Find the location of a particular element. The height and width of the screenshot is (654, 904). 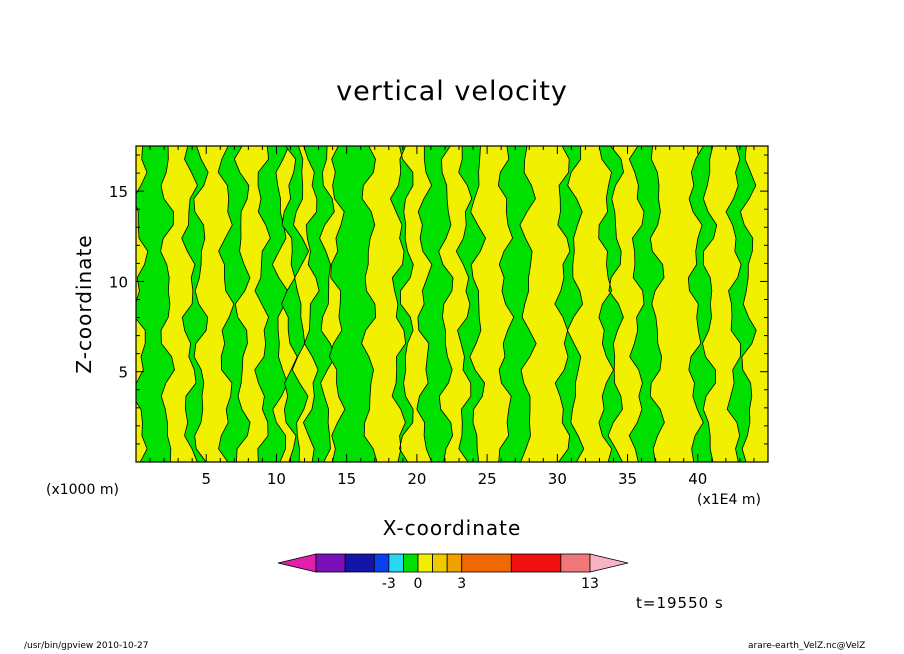

time-label: t=19550 s is located at coordinates (680, 603).